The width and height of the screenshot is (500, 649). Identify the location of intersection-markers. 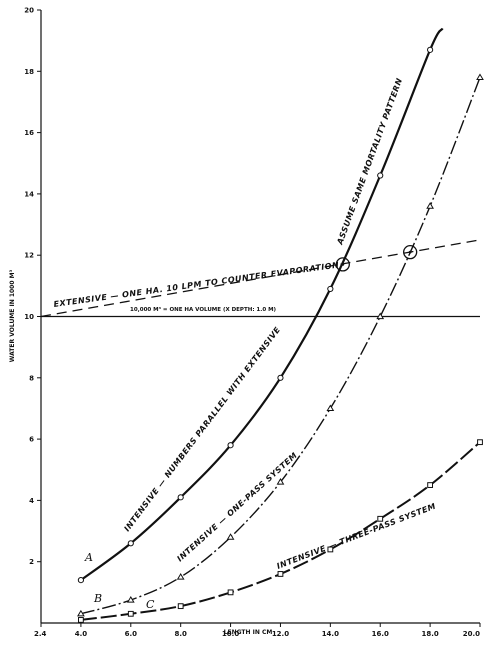
(376, 258).